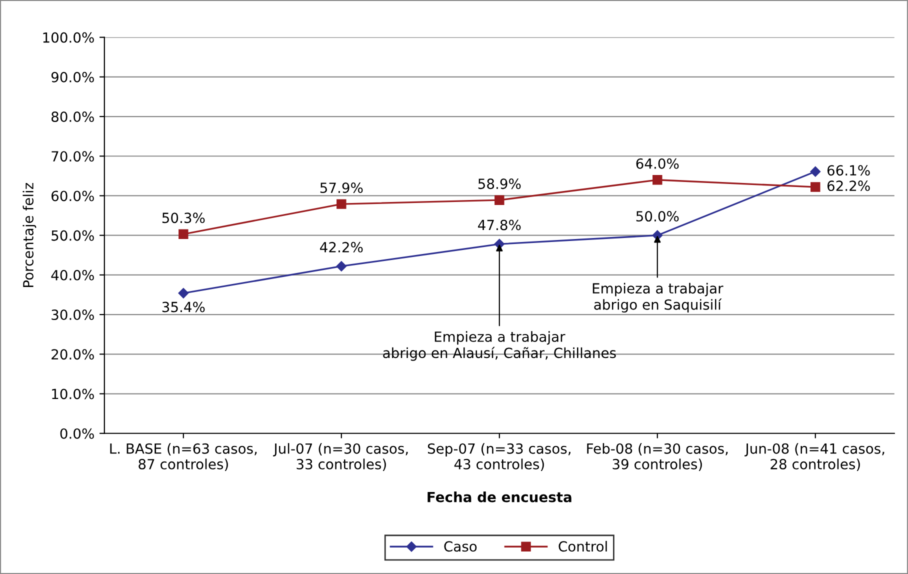  I want to click on x-axis-title: Fecha de encuesta, so click(500, 497).